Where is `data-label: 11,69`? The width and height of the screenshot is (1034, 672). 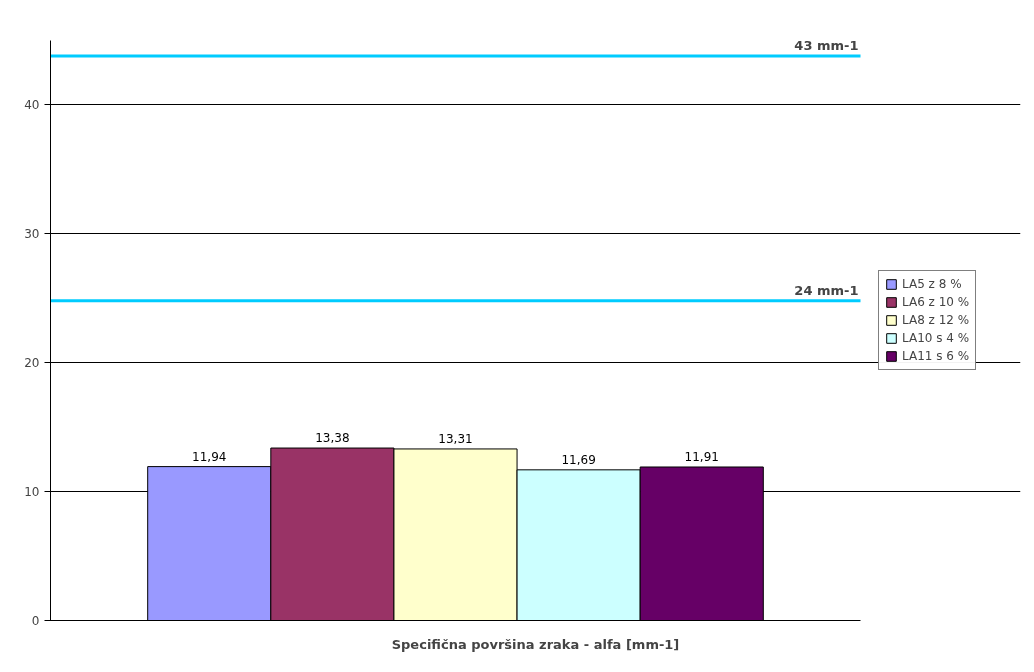
data-label: 11,69 is located at coordinates (578, 459).